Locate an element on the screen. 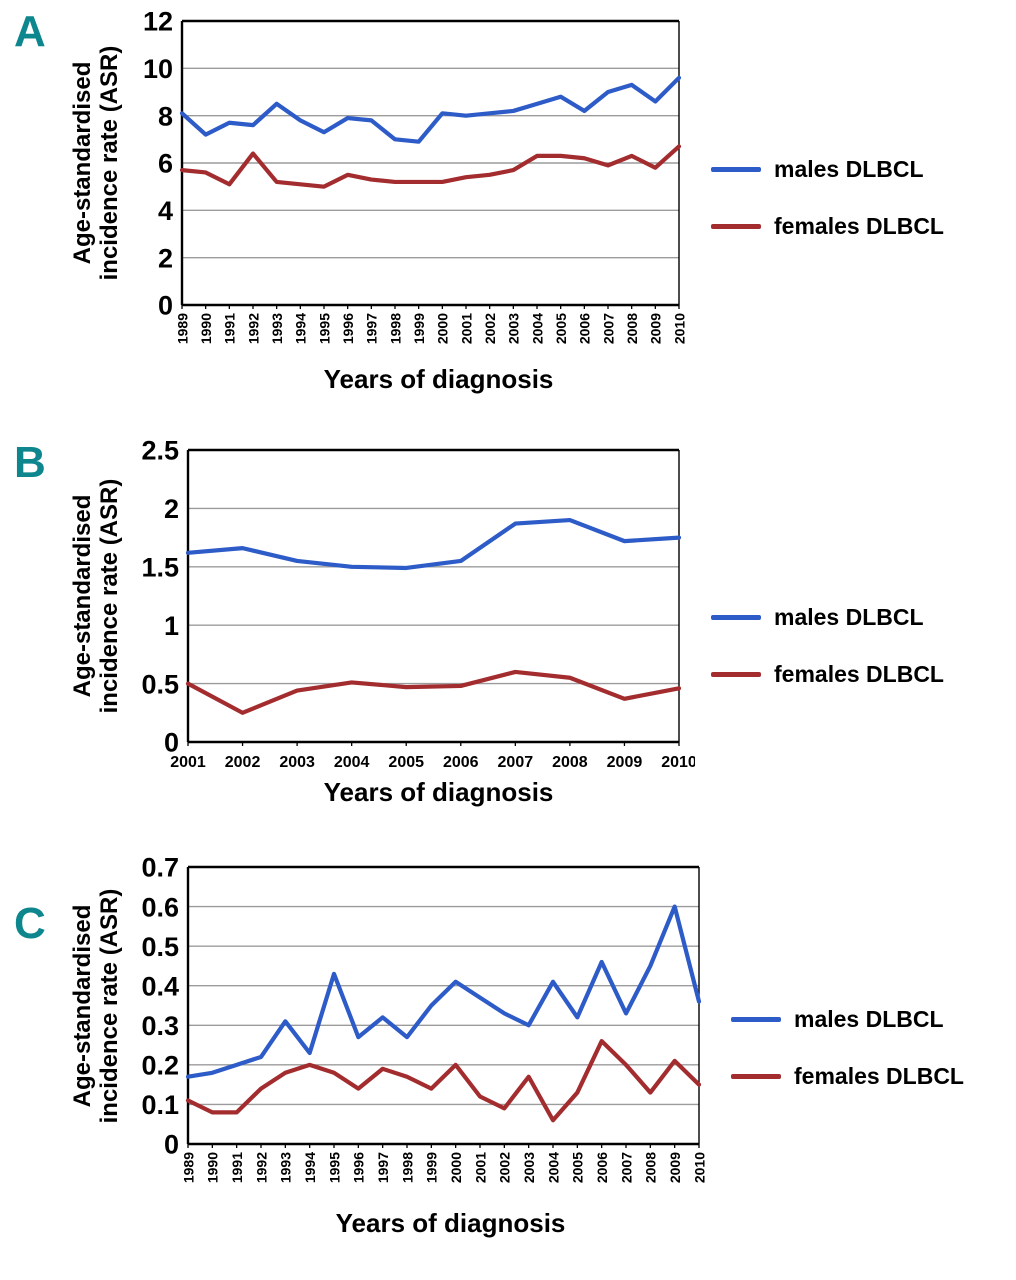 The height and width of the screenshot is (1280, 1016). x-axis-title-b: Years of diagnosis is located at coordinates (438, 792).